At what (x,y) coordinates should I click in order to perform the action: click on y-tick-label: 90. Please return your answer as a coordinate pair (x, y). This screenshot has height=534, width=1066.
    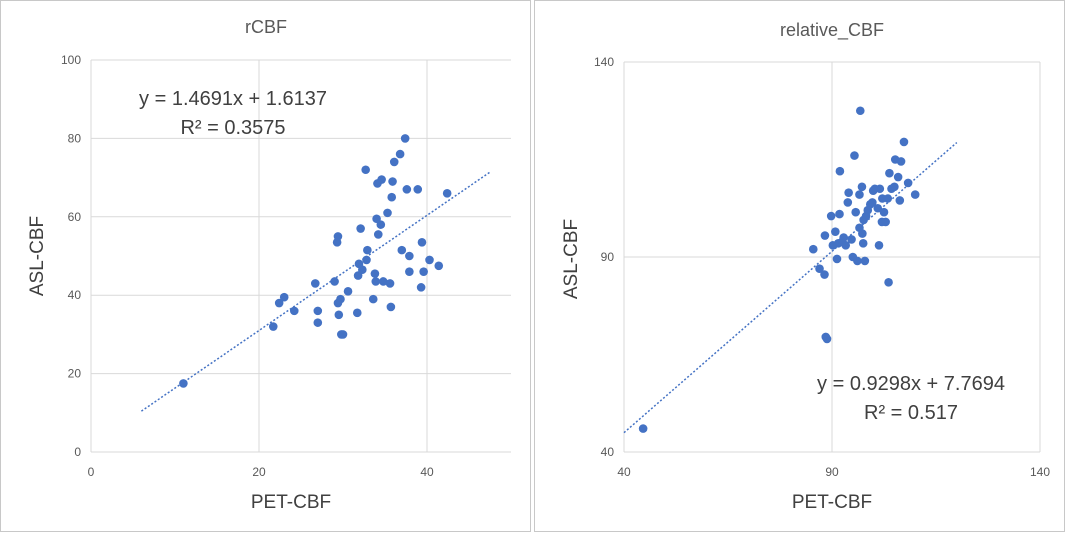
    Looking at the image, I should click on (608, 257).